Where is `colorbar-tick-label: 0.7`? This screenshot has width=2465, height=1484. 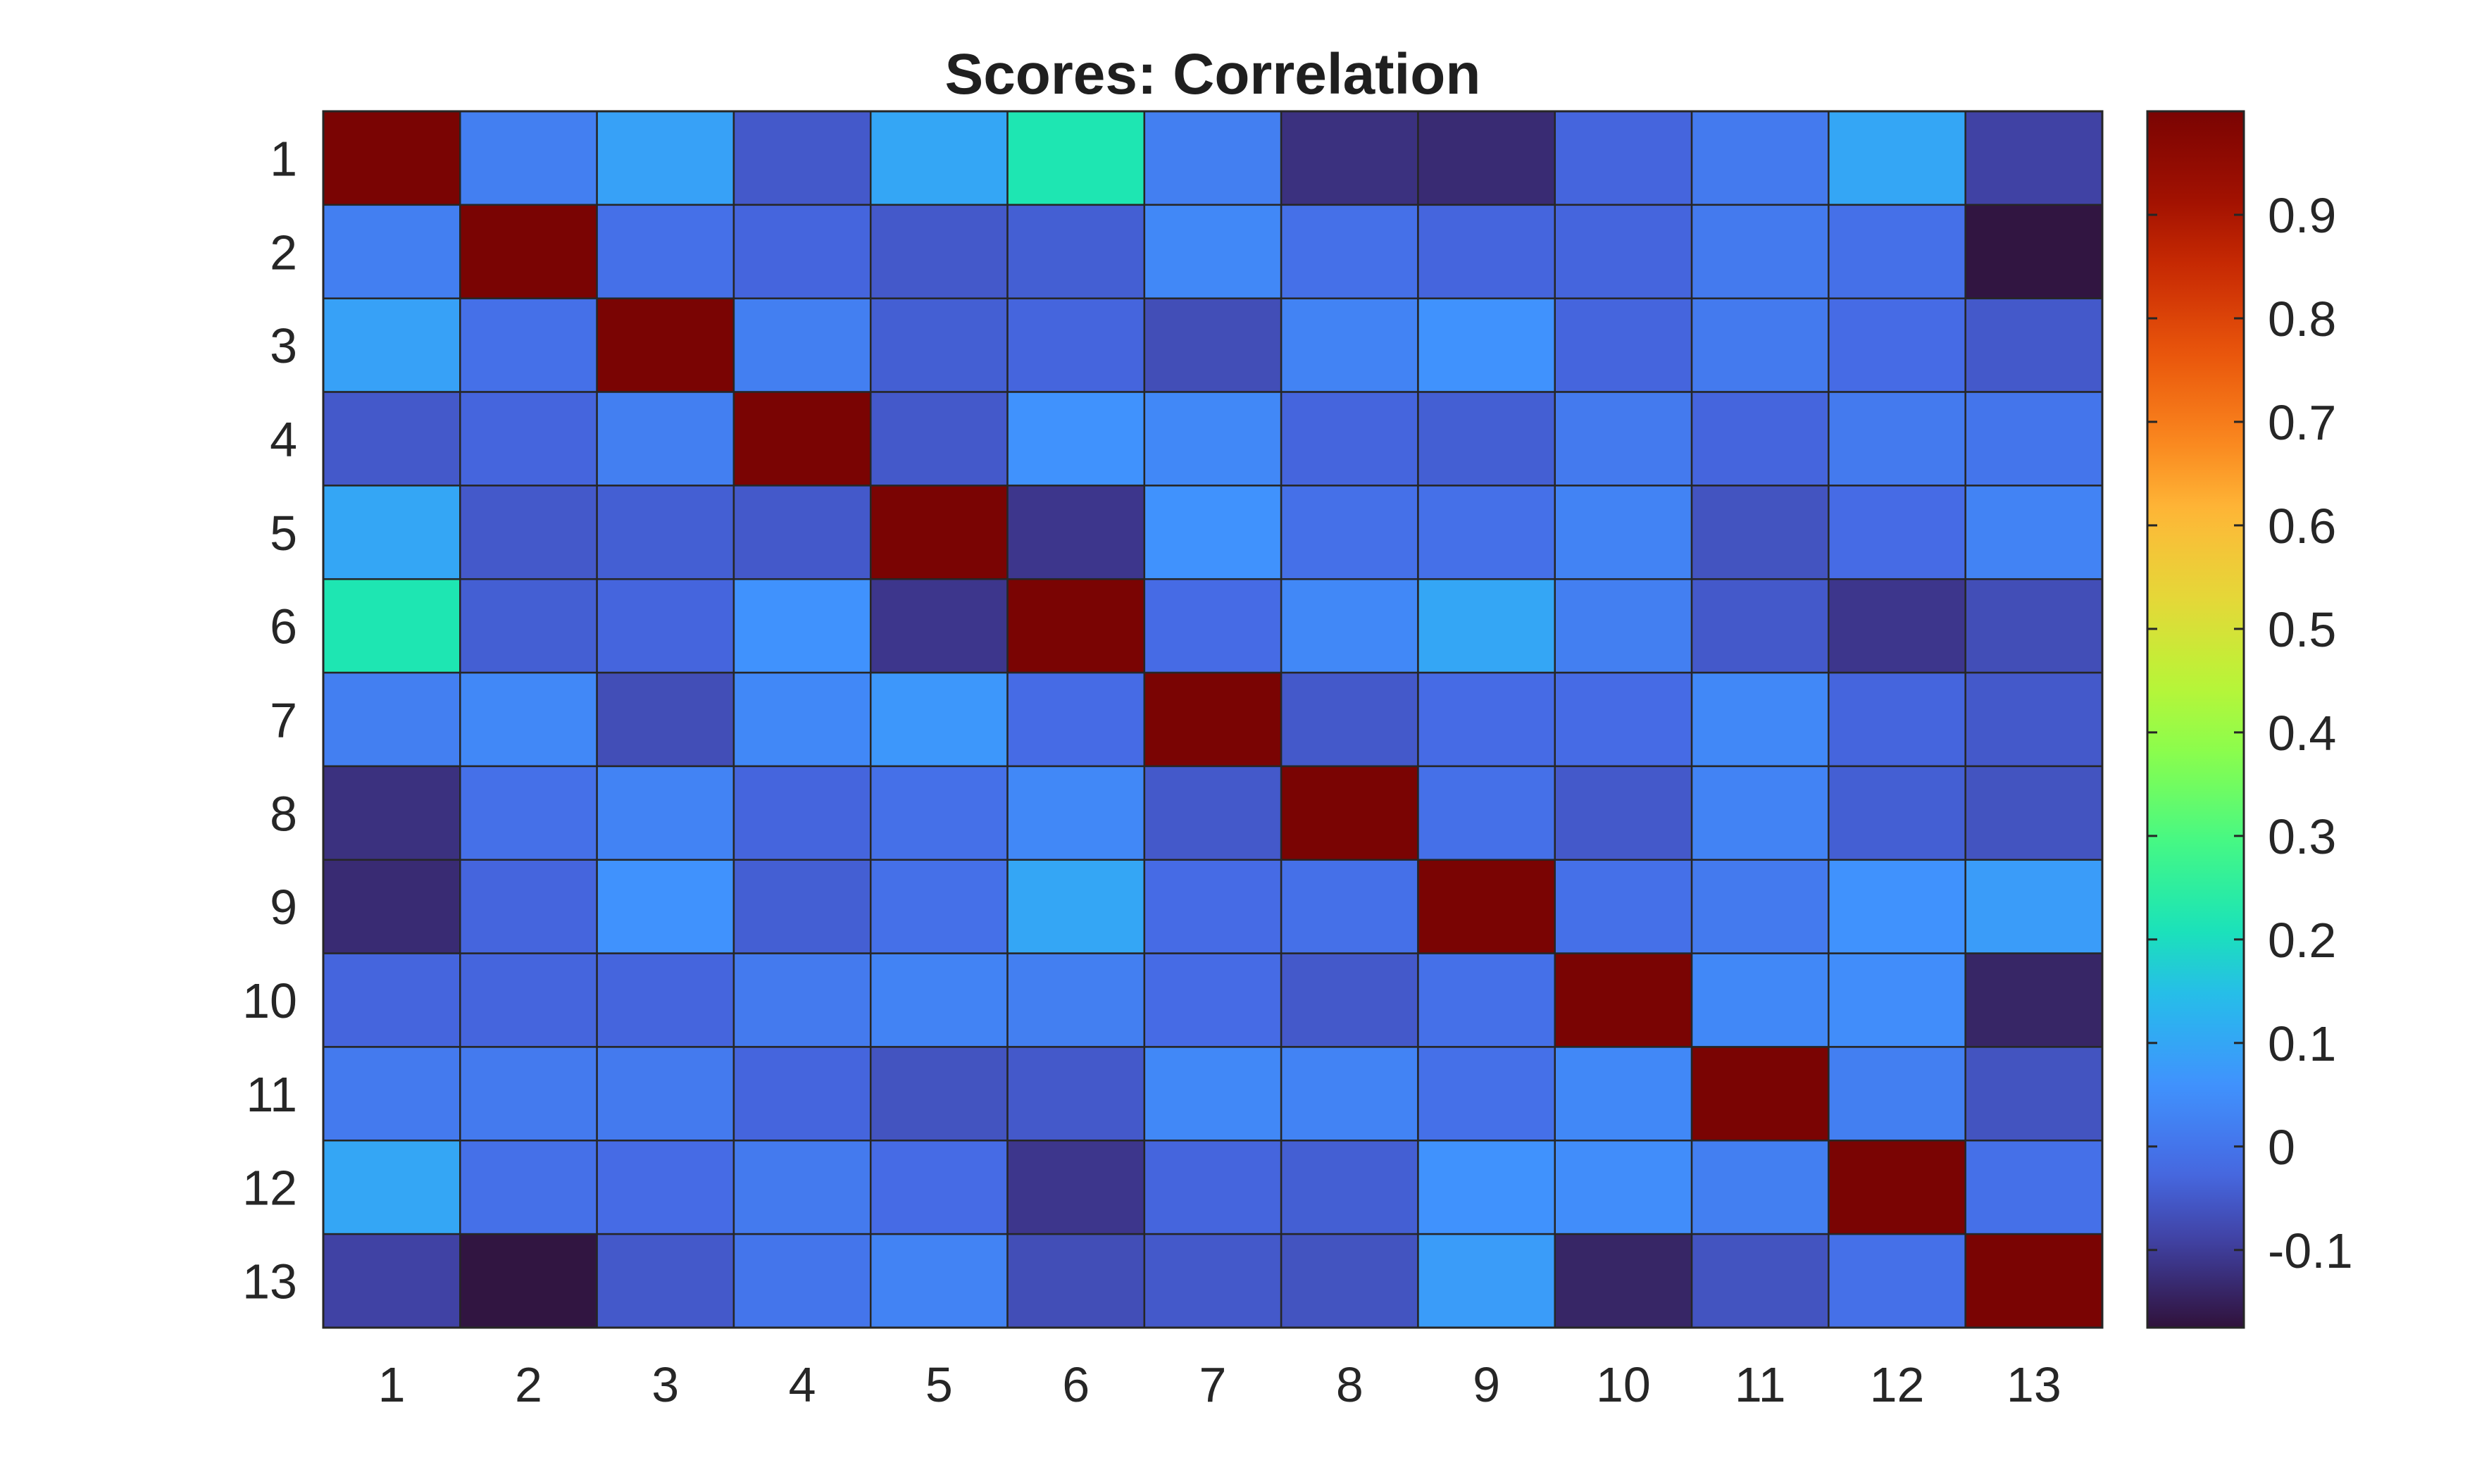 colorbar-tick-label: 0.7 is located at coordinates (2302, 422).